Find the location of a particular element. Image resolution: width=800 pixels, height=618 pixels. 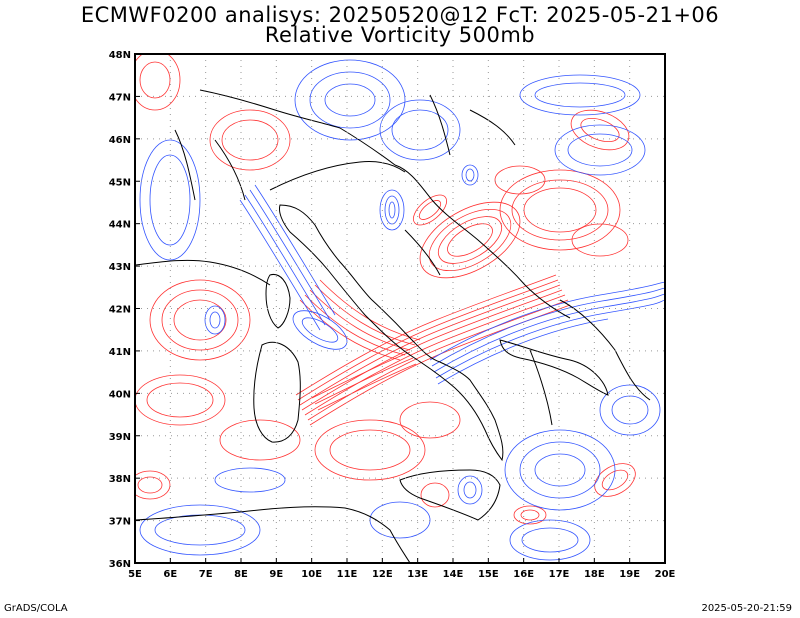

footer-credit: GrADS/COLA is located at coordinates (36, 608).